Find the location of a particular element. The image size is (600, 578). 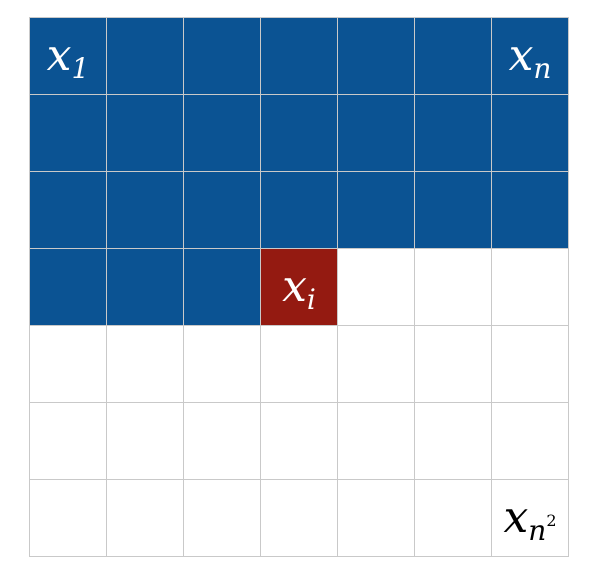

cell-label-row-end: xn is located at coordinates (530, 57).